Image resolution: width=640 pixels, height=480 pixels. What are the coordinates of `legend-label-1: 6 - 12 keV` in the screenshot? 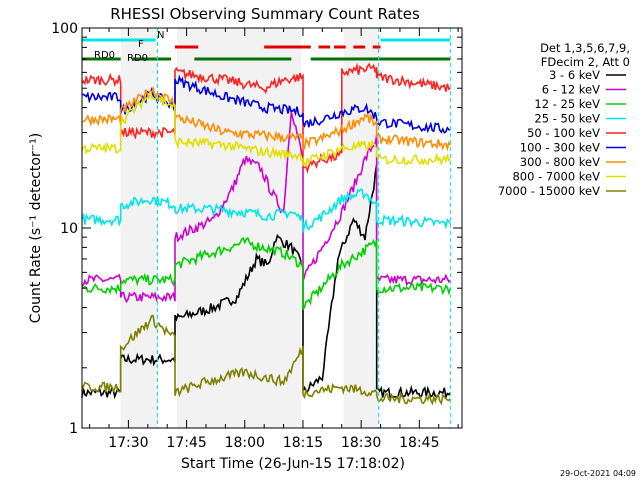 It's located at (571, 90).